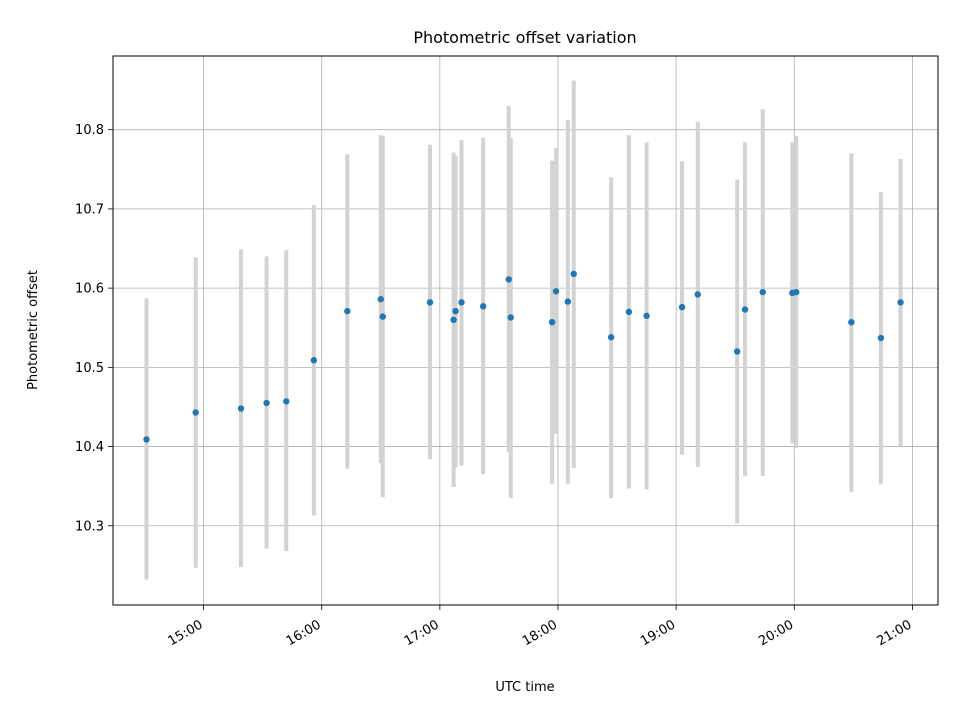 This screenshot has width=960, height=720. What do you see at coordinates (89, 289) in the screenshot?
I see `y-tick-label: 10.6` at bounding box center [89, 289].